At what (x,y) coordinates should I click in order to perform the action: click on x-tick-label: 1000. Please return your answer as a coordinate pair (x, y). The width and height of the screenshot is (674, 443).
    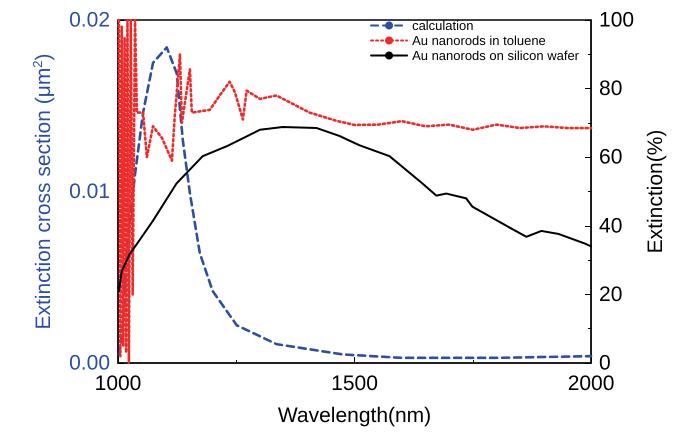
    Looking at the image, I should click on (118, 383).